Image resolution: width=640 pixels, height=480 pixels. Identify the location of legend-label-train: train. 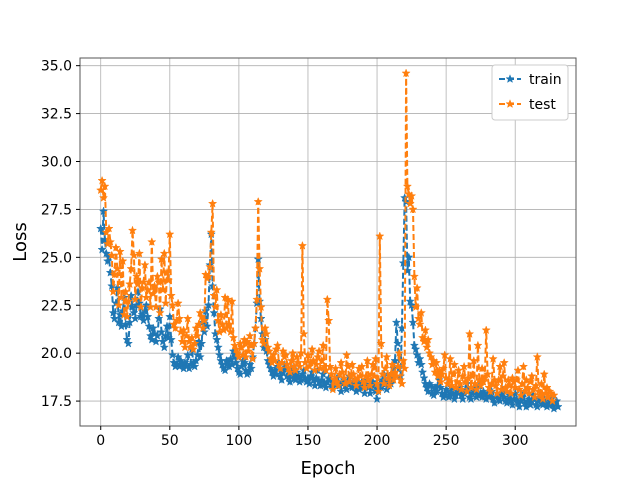
(545, 80).